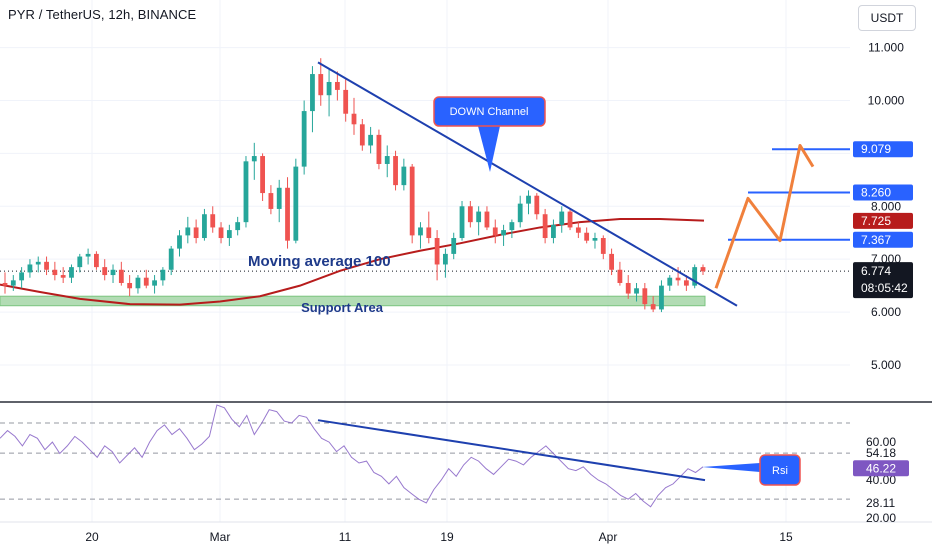 This screenshot has height=550, width=932. Describe the element at coordinates (881, 453) in the screenshot. I see `rsi-level-label: 54.18` at that location.